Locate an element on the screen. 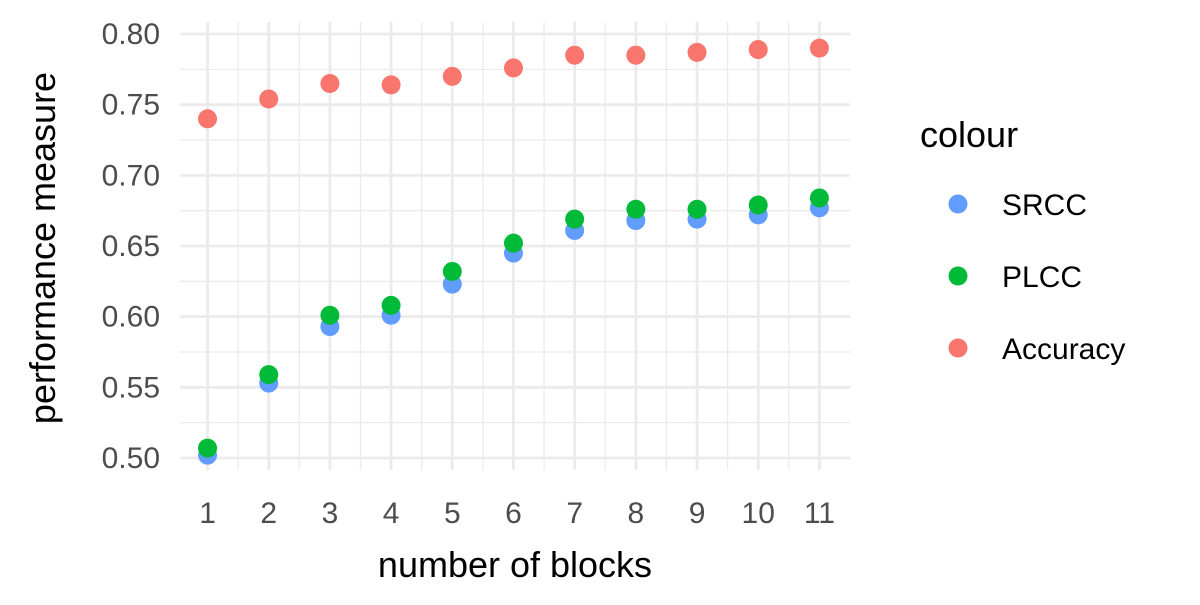 The width and height of the screenshot is (1200, 605). legend: colour SRCC PLCC Accuracy is located at coordinates (1022, 240).